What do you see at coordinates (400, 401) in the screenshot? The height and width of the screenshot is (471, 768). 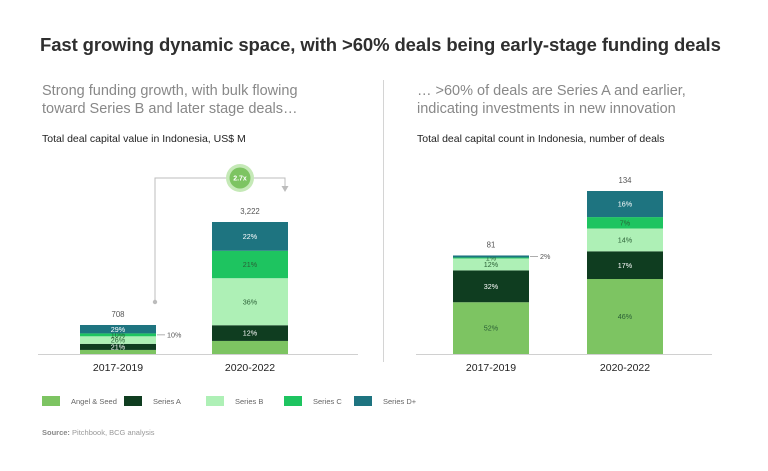 I see `legend-label-series-d: Series D+` at bounding box center [400, 401].